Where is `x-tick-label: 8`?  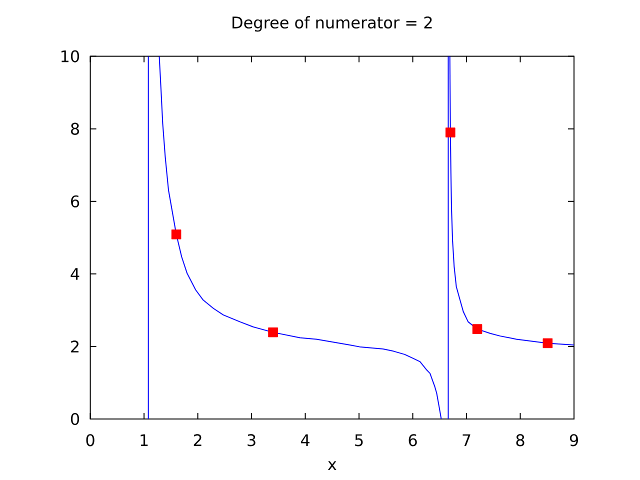 x-tick-label: 8 is located at coordinates (520, 440).